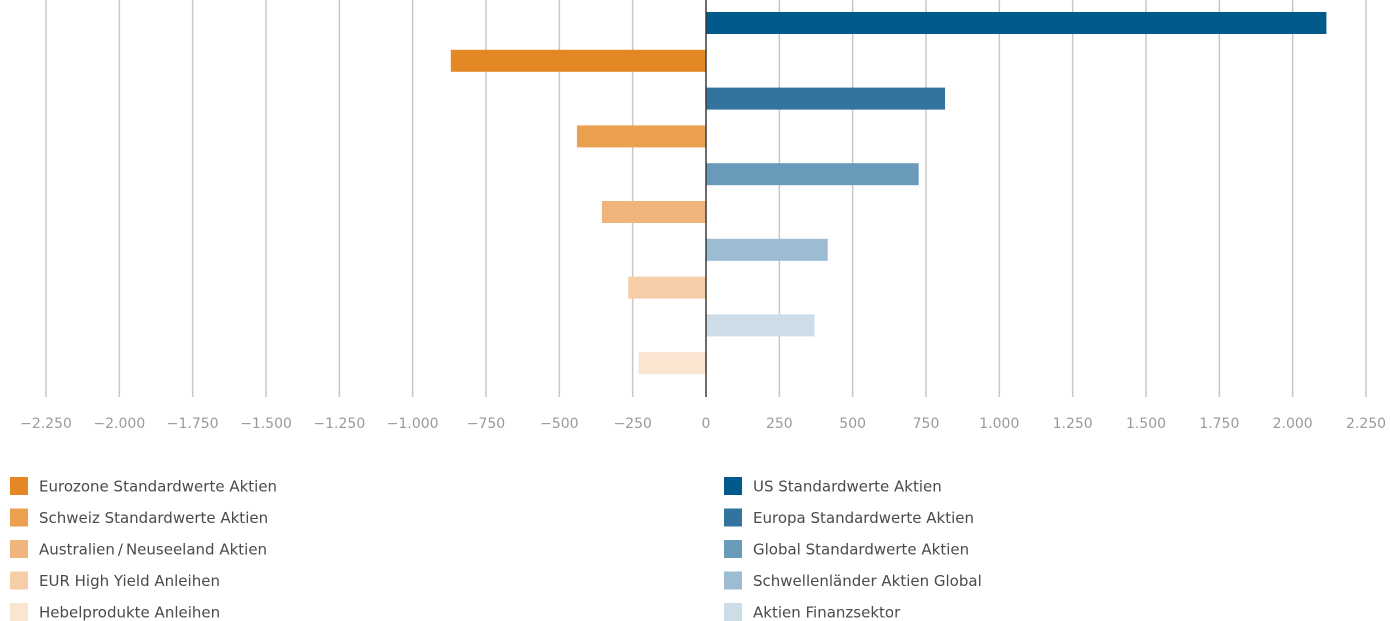 This screenshot has width=1390, height=621. What do you see at coordinates (1366, 424) in the screenshot?
I see `x-tick-label: 2.250` at bounding box center [1366, 424].